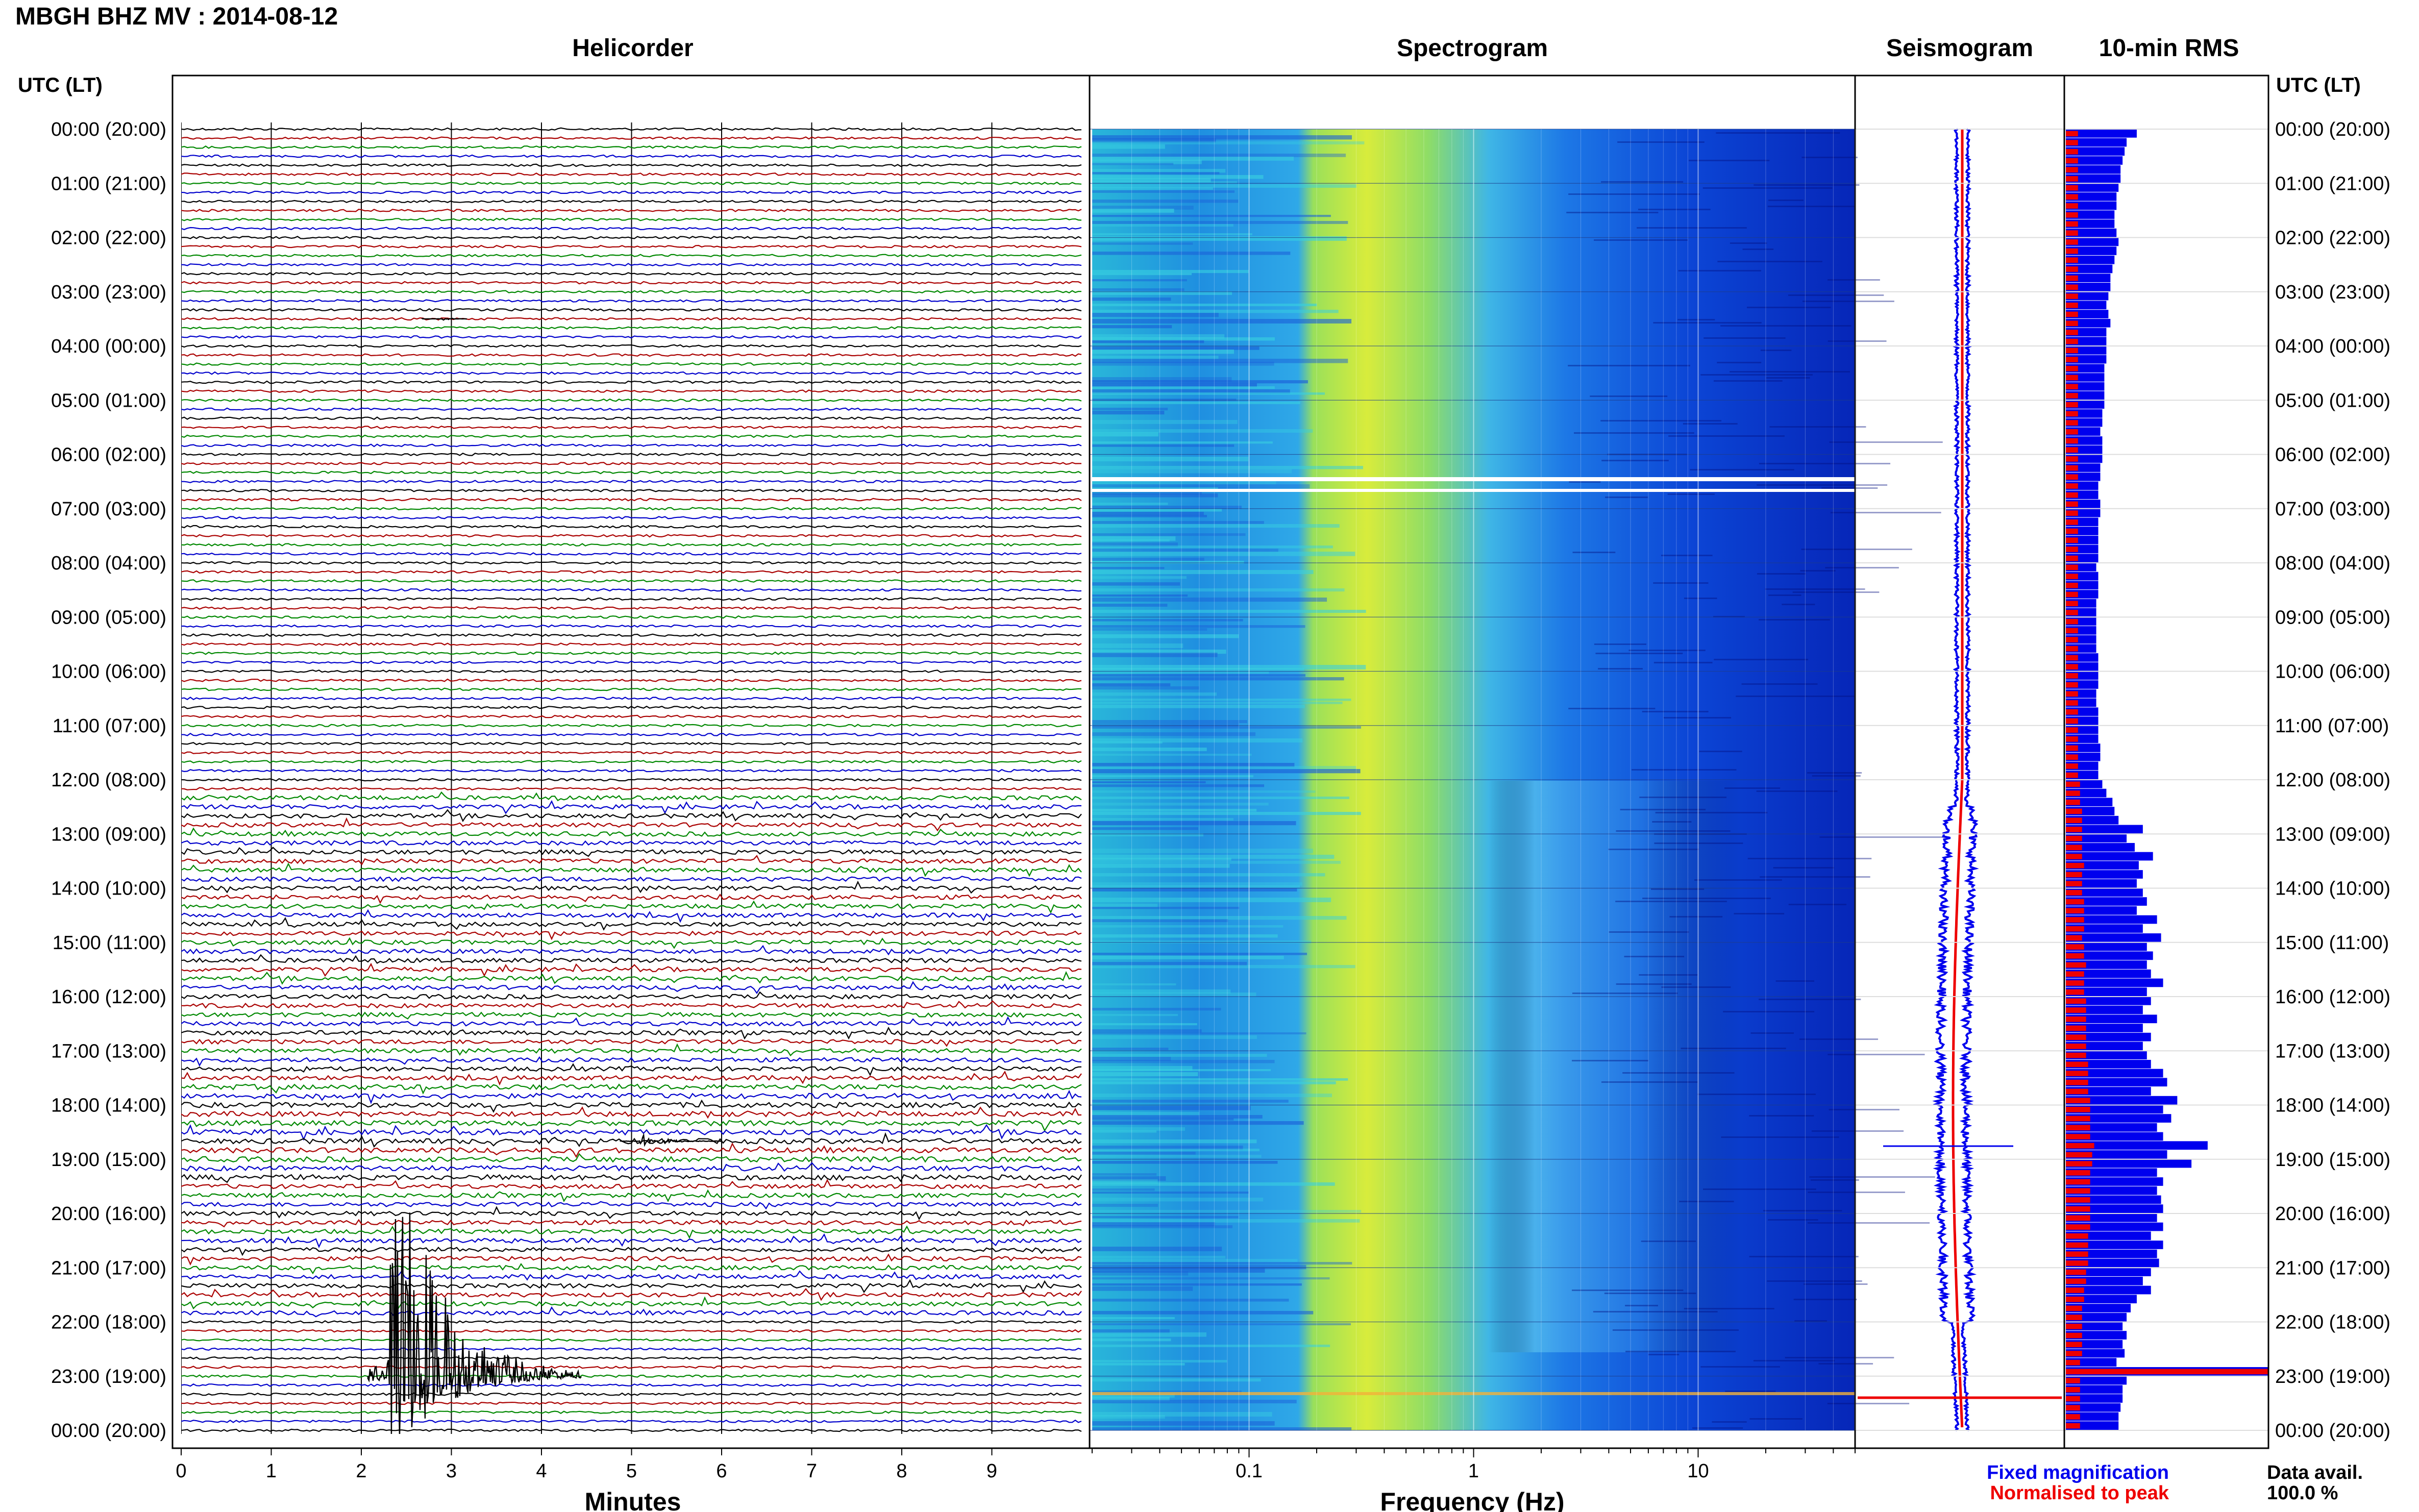  Describe the element at coordinates (108, 129) in the screenshot. I see `time-label-left: 00:00 (20:00)` at that location.